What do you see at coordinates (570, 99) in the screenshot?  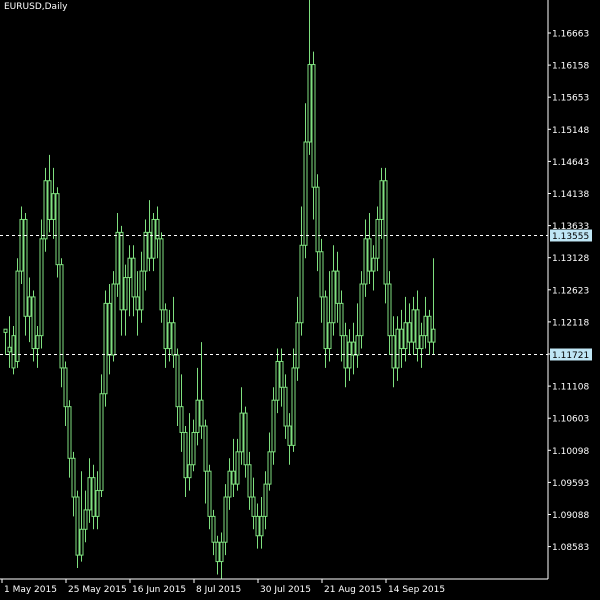 I see `price-tick-label: 1.15653` at bounding box center [570, 99].